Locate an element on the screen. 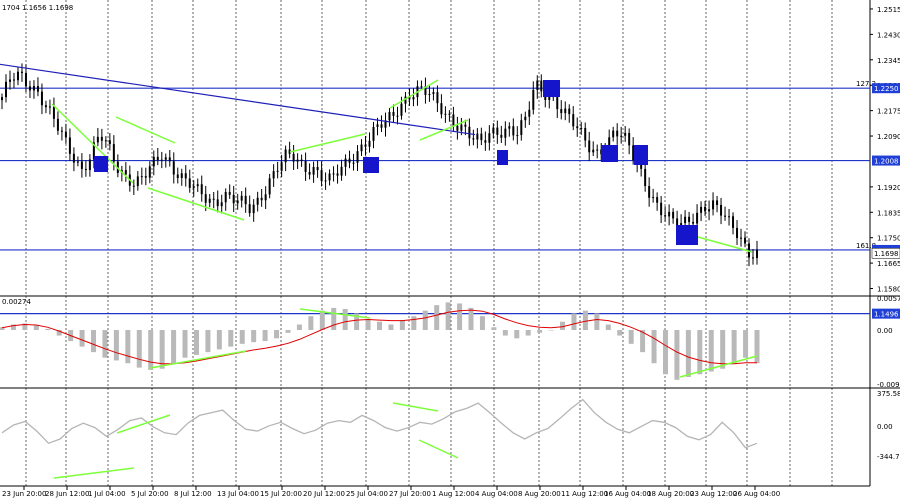 Image resolution: width=900 pixels, height=500 pixels. macd-tick-label: 0.00 is located at coordinates (885, 331).